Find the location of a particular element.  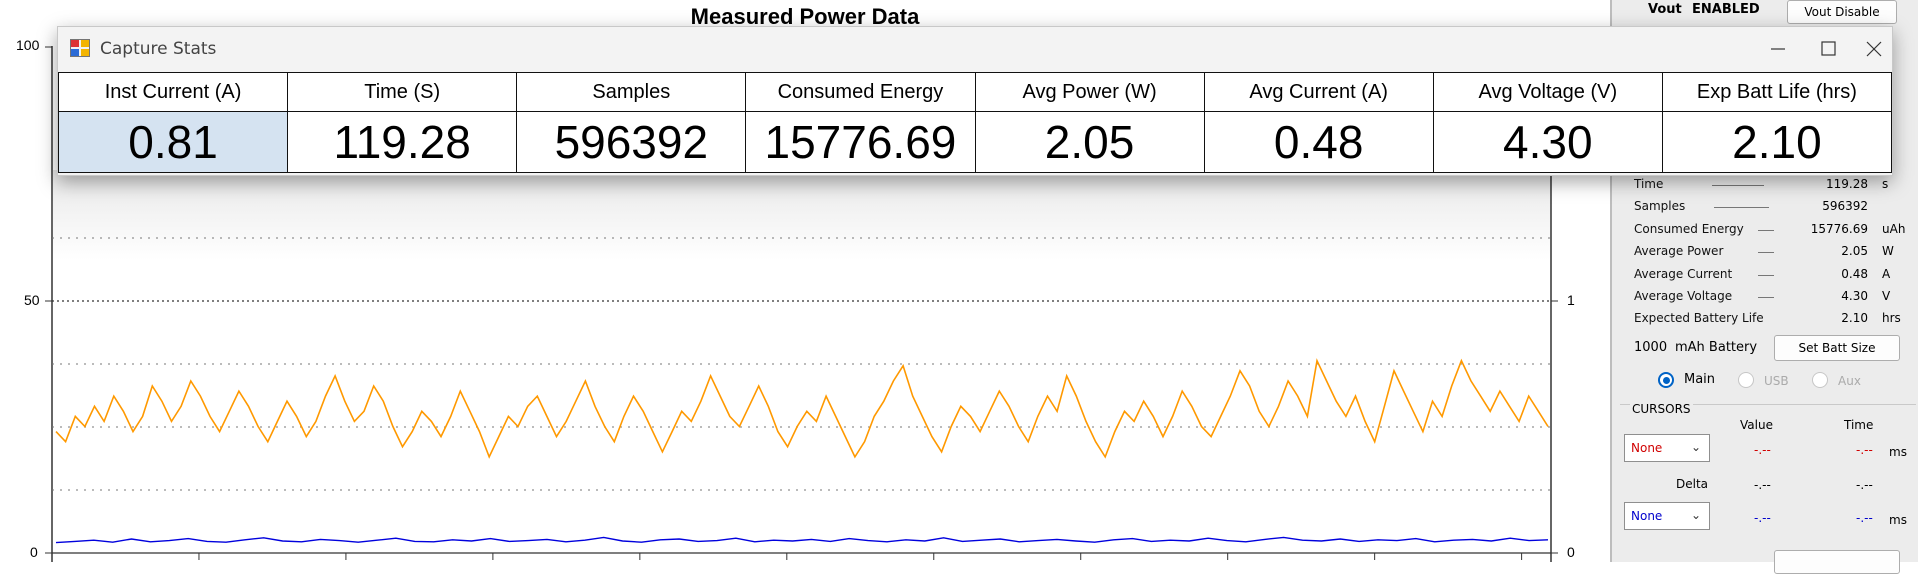

radio-usb-label: USB is located at coordinates (1776, 381).